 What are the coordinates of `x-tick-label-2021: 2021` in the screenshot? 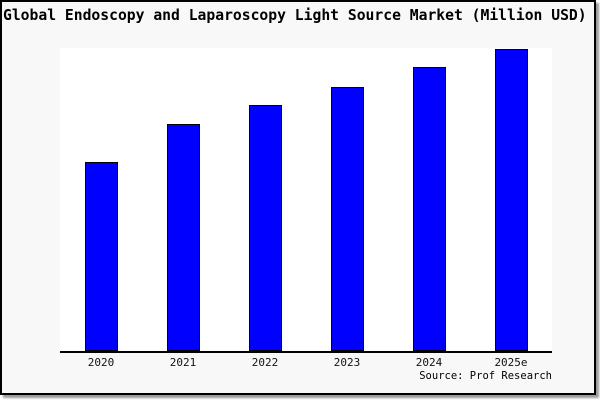 It's located at (183, 362).